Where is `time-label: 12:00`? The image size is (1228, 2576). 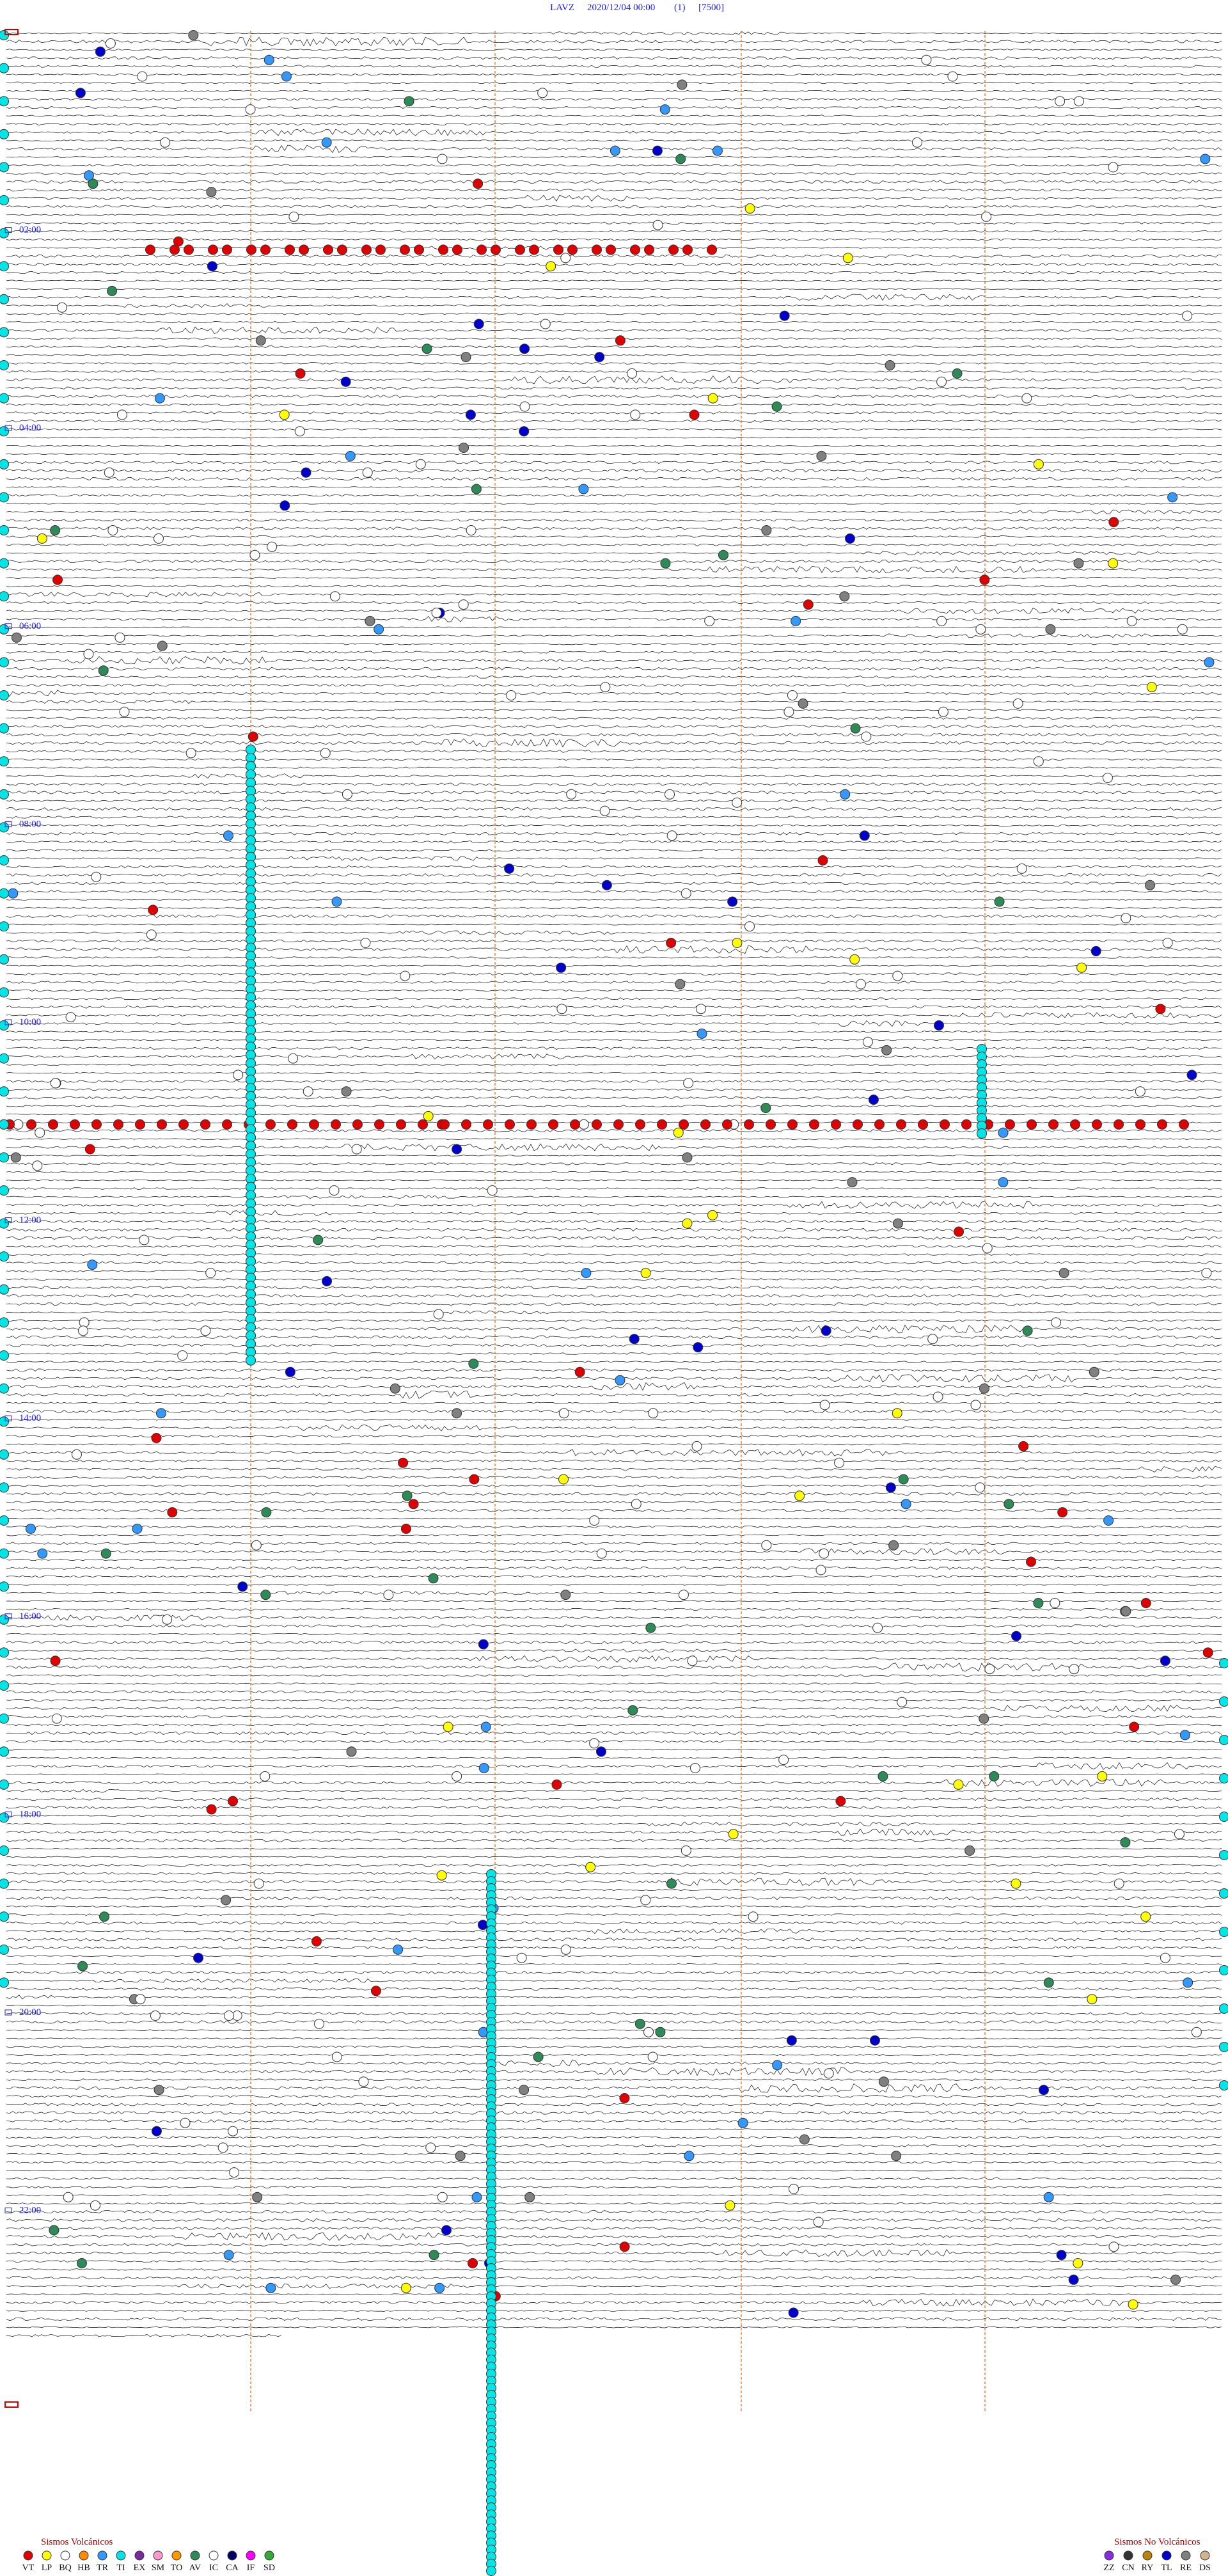 time-label: 12:00 is located at coordinates (30, 1220).